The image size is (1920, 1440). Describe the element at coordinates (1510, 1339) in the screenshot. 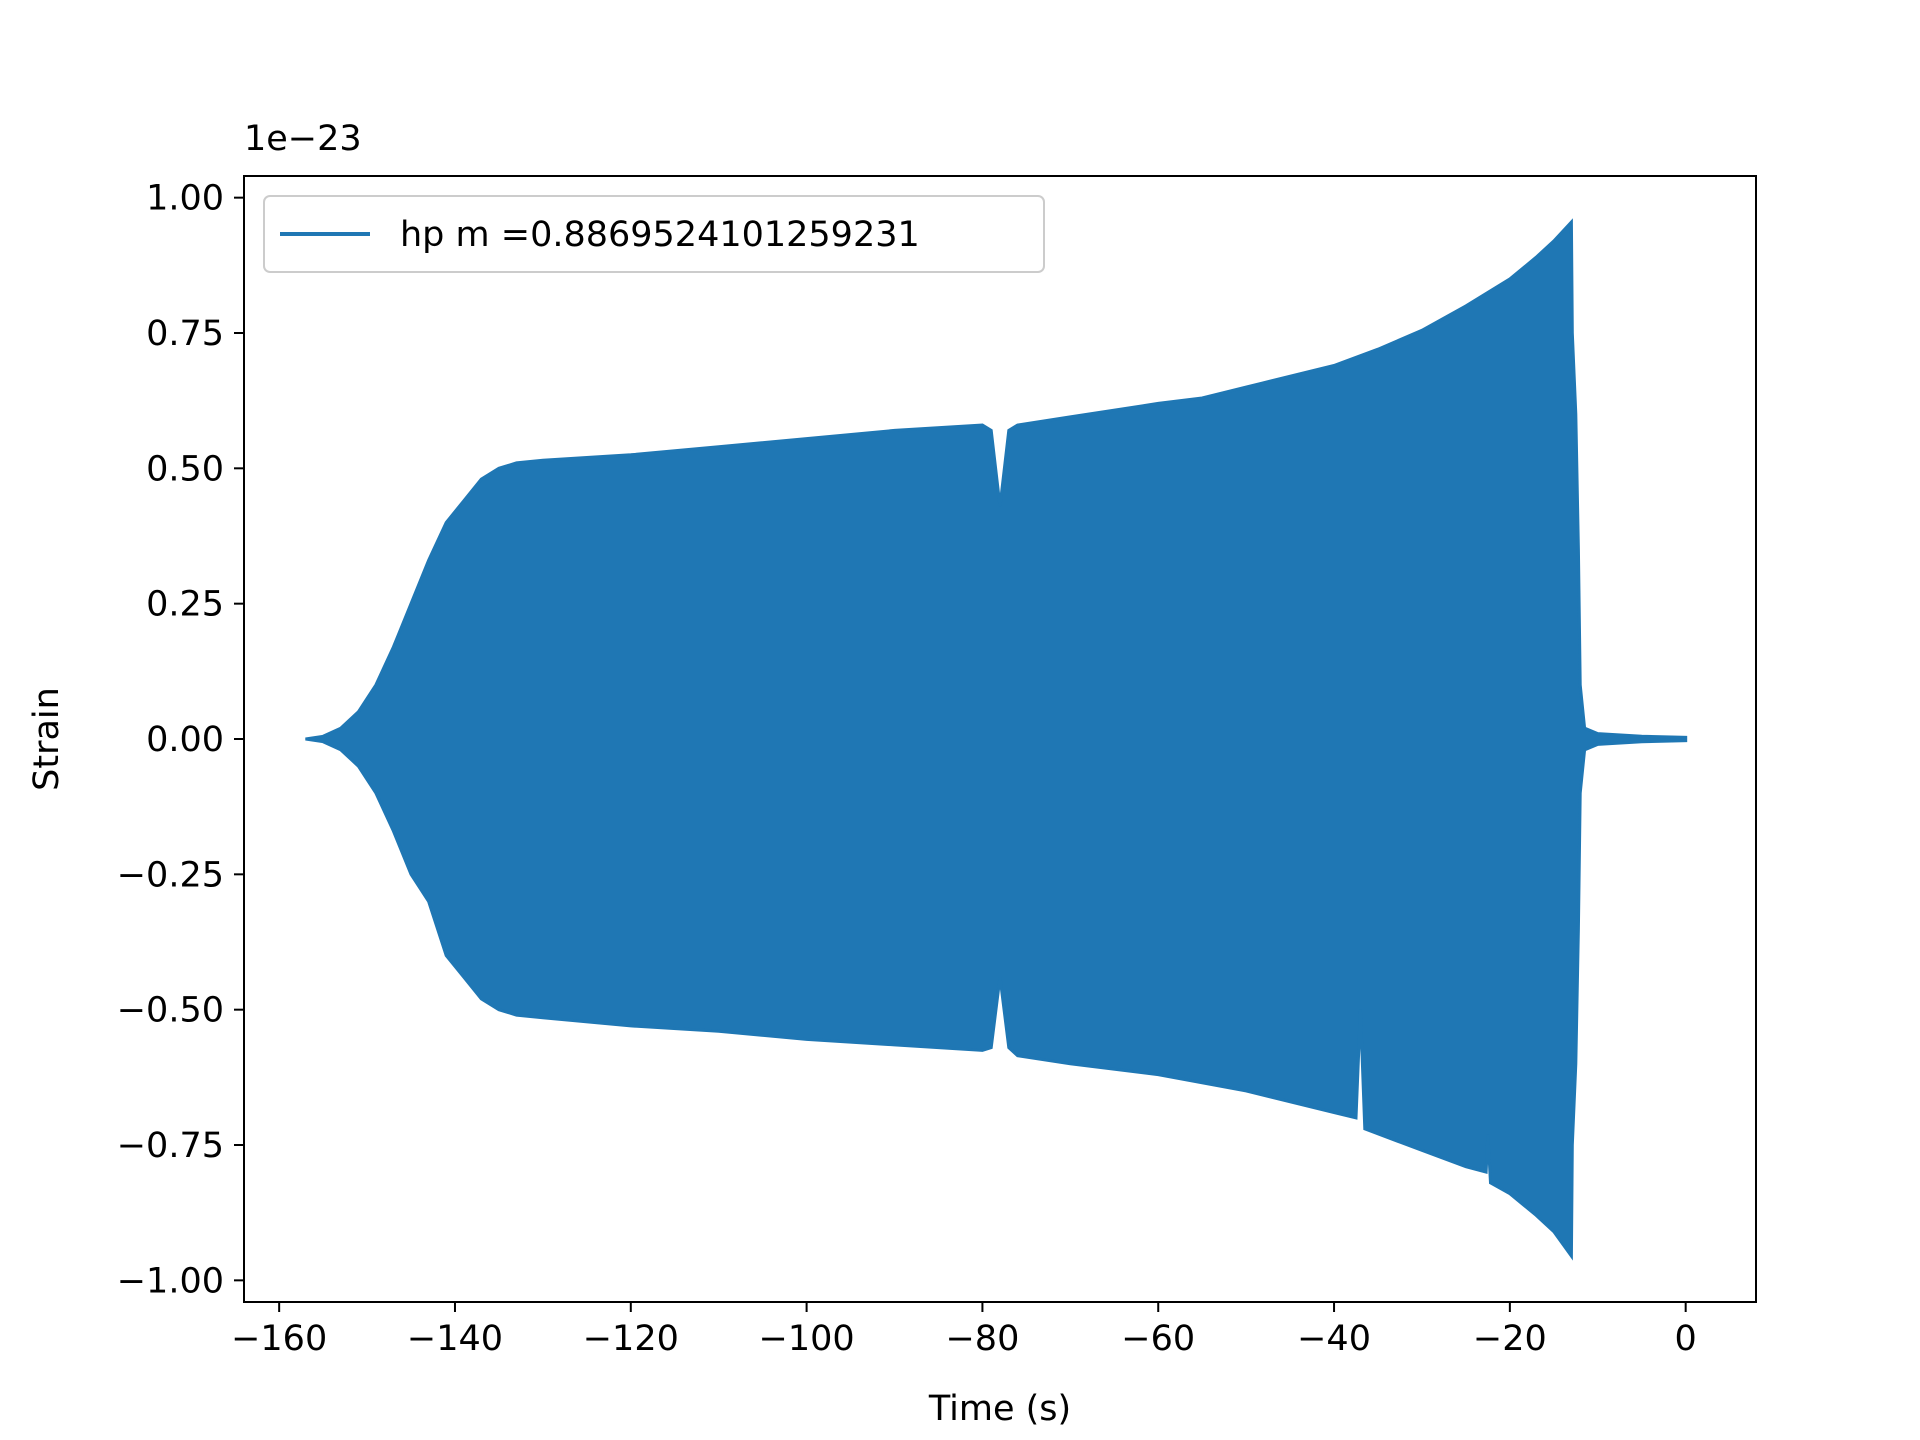

I see `x-tick-label: −20` at that location.